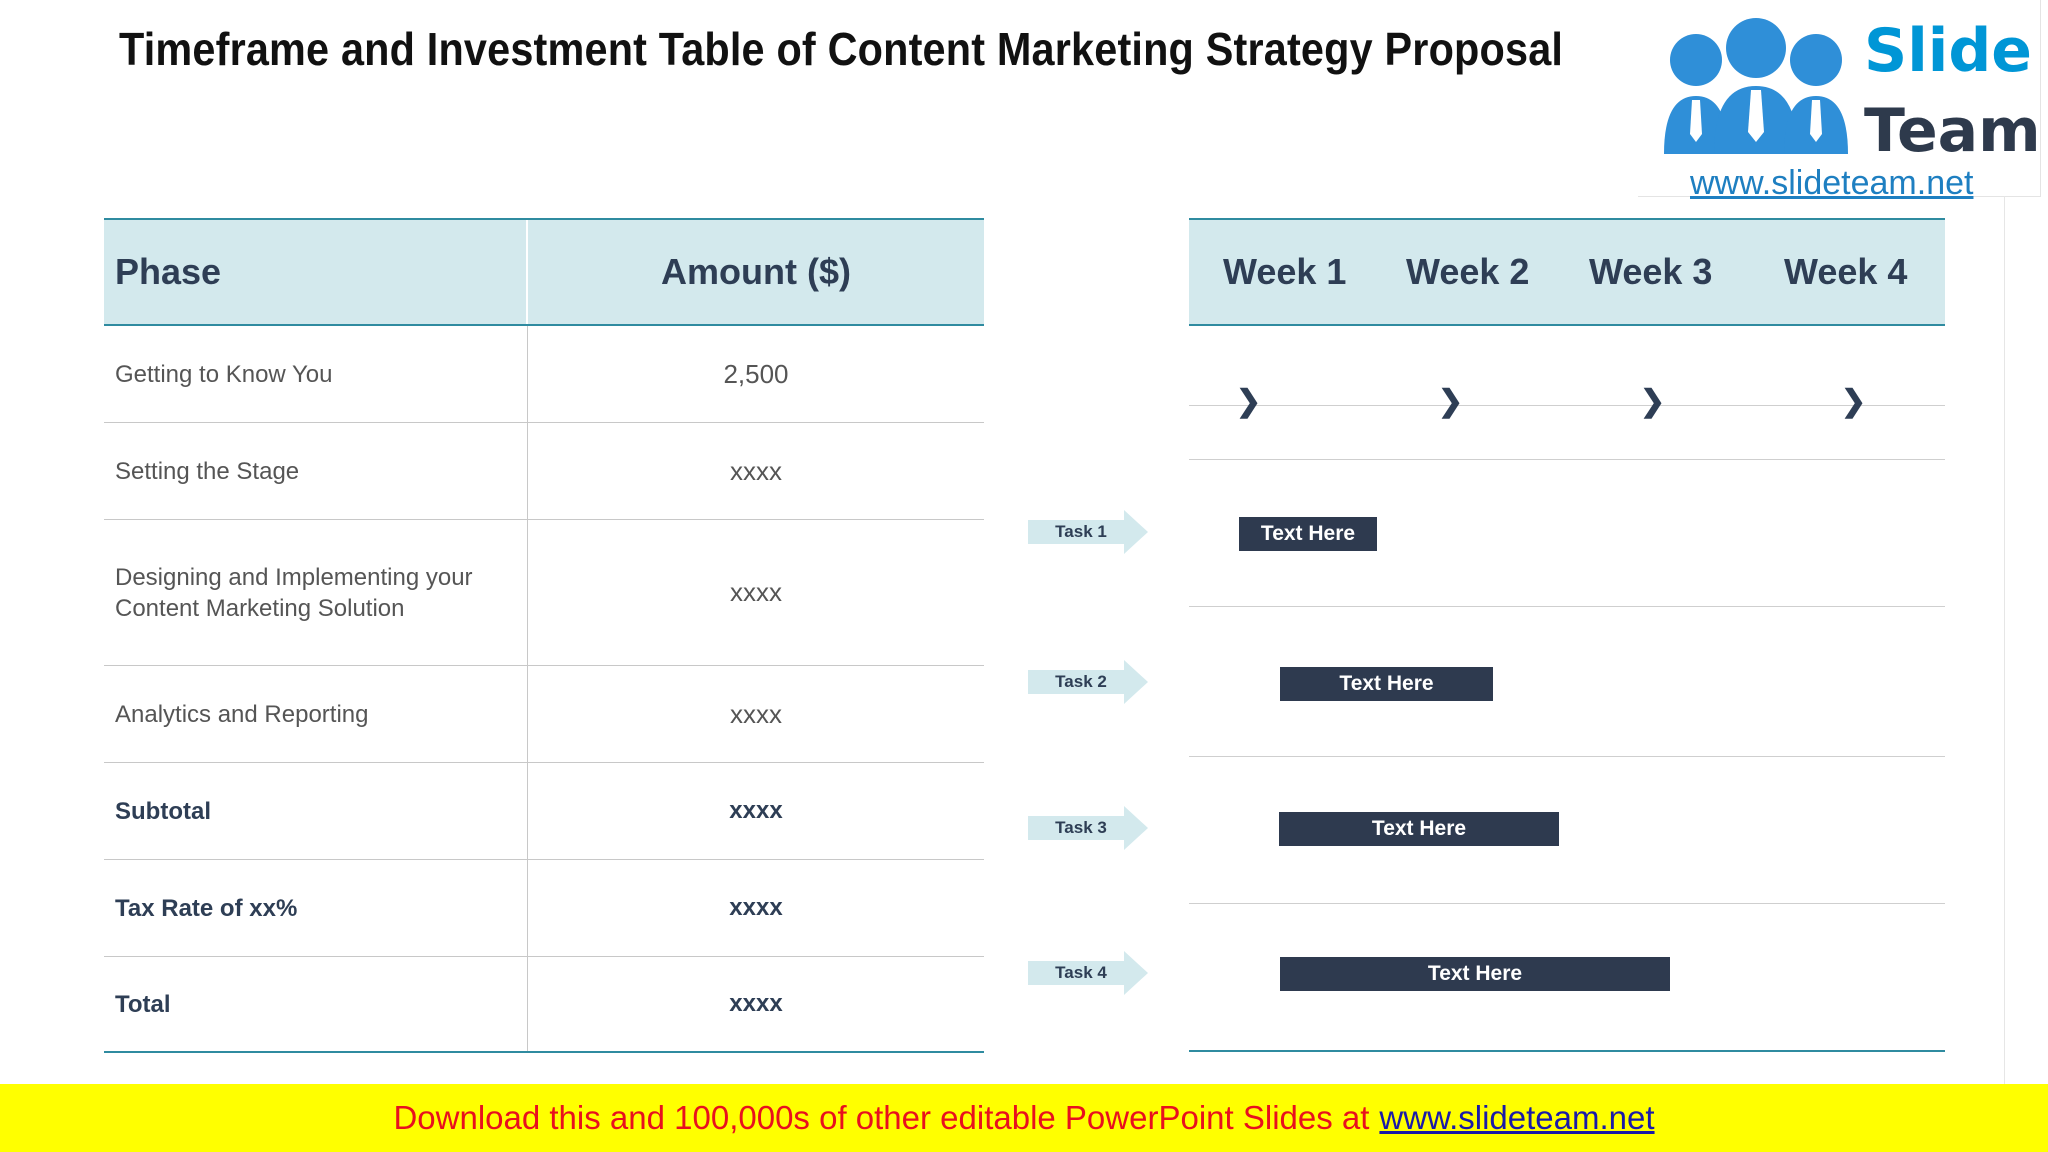 The height and width of the screenshot is (1152, 2048). I want to click on table-header: Phase Amount ($), so click(544, 272).